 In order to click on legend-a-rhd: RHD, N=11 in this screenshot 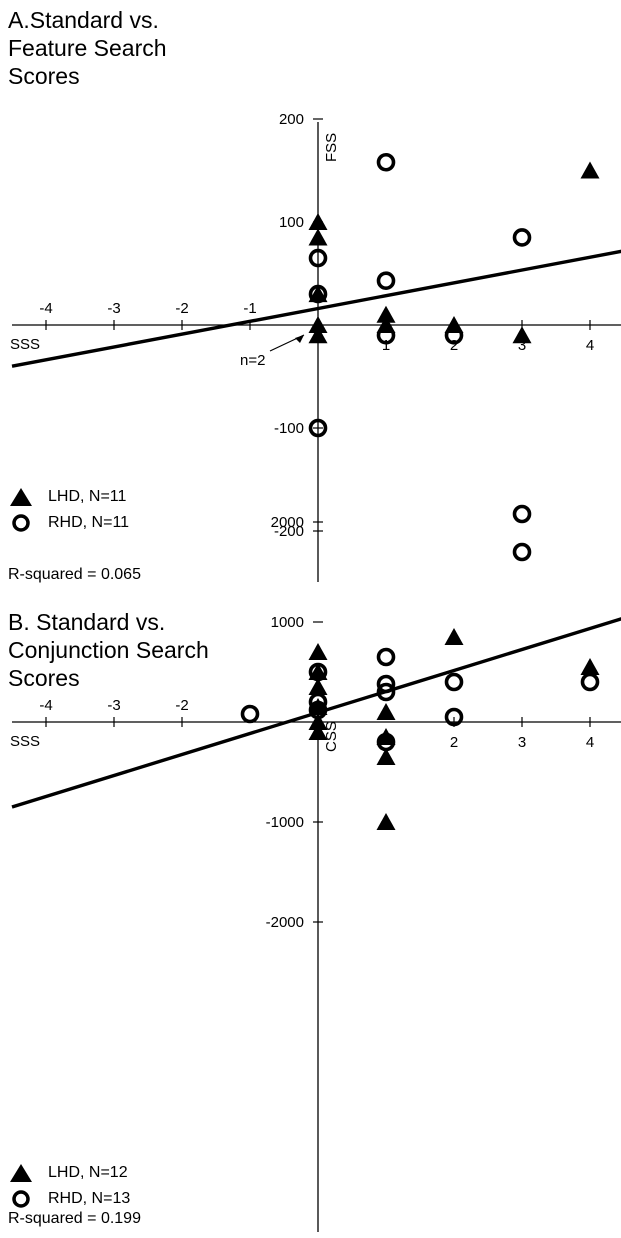, I will do `click(68, 523)`.